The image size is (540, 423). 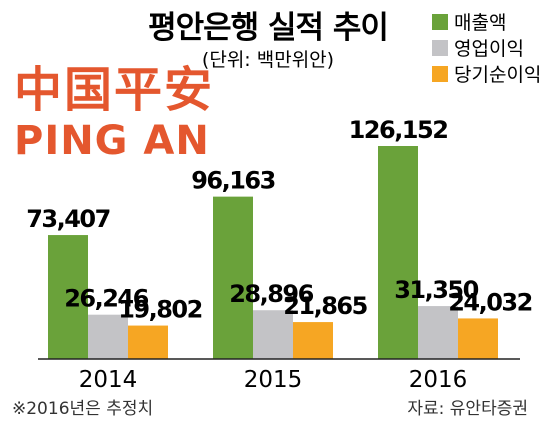 What do you see at coordinates (313, 340) in the screenshot?
I see `bar-net-income-2015` at bounding box center [313, 340].